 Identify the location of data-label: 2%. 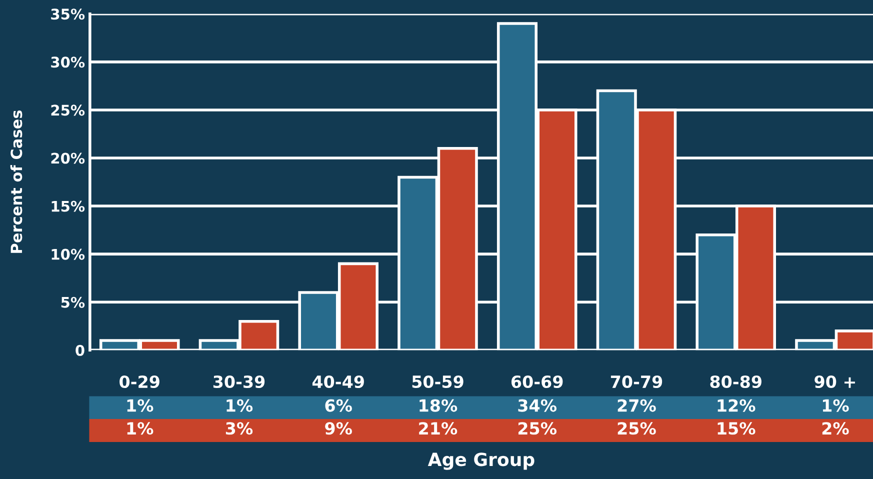
(835, 428).